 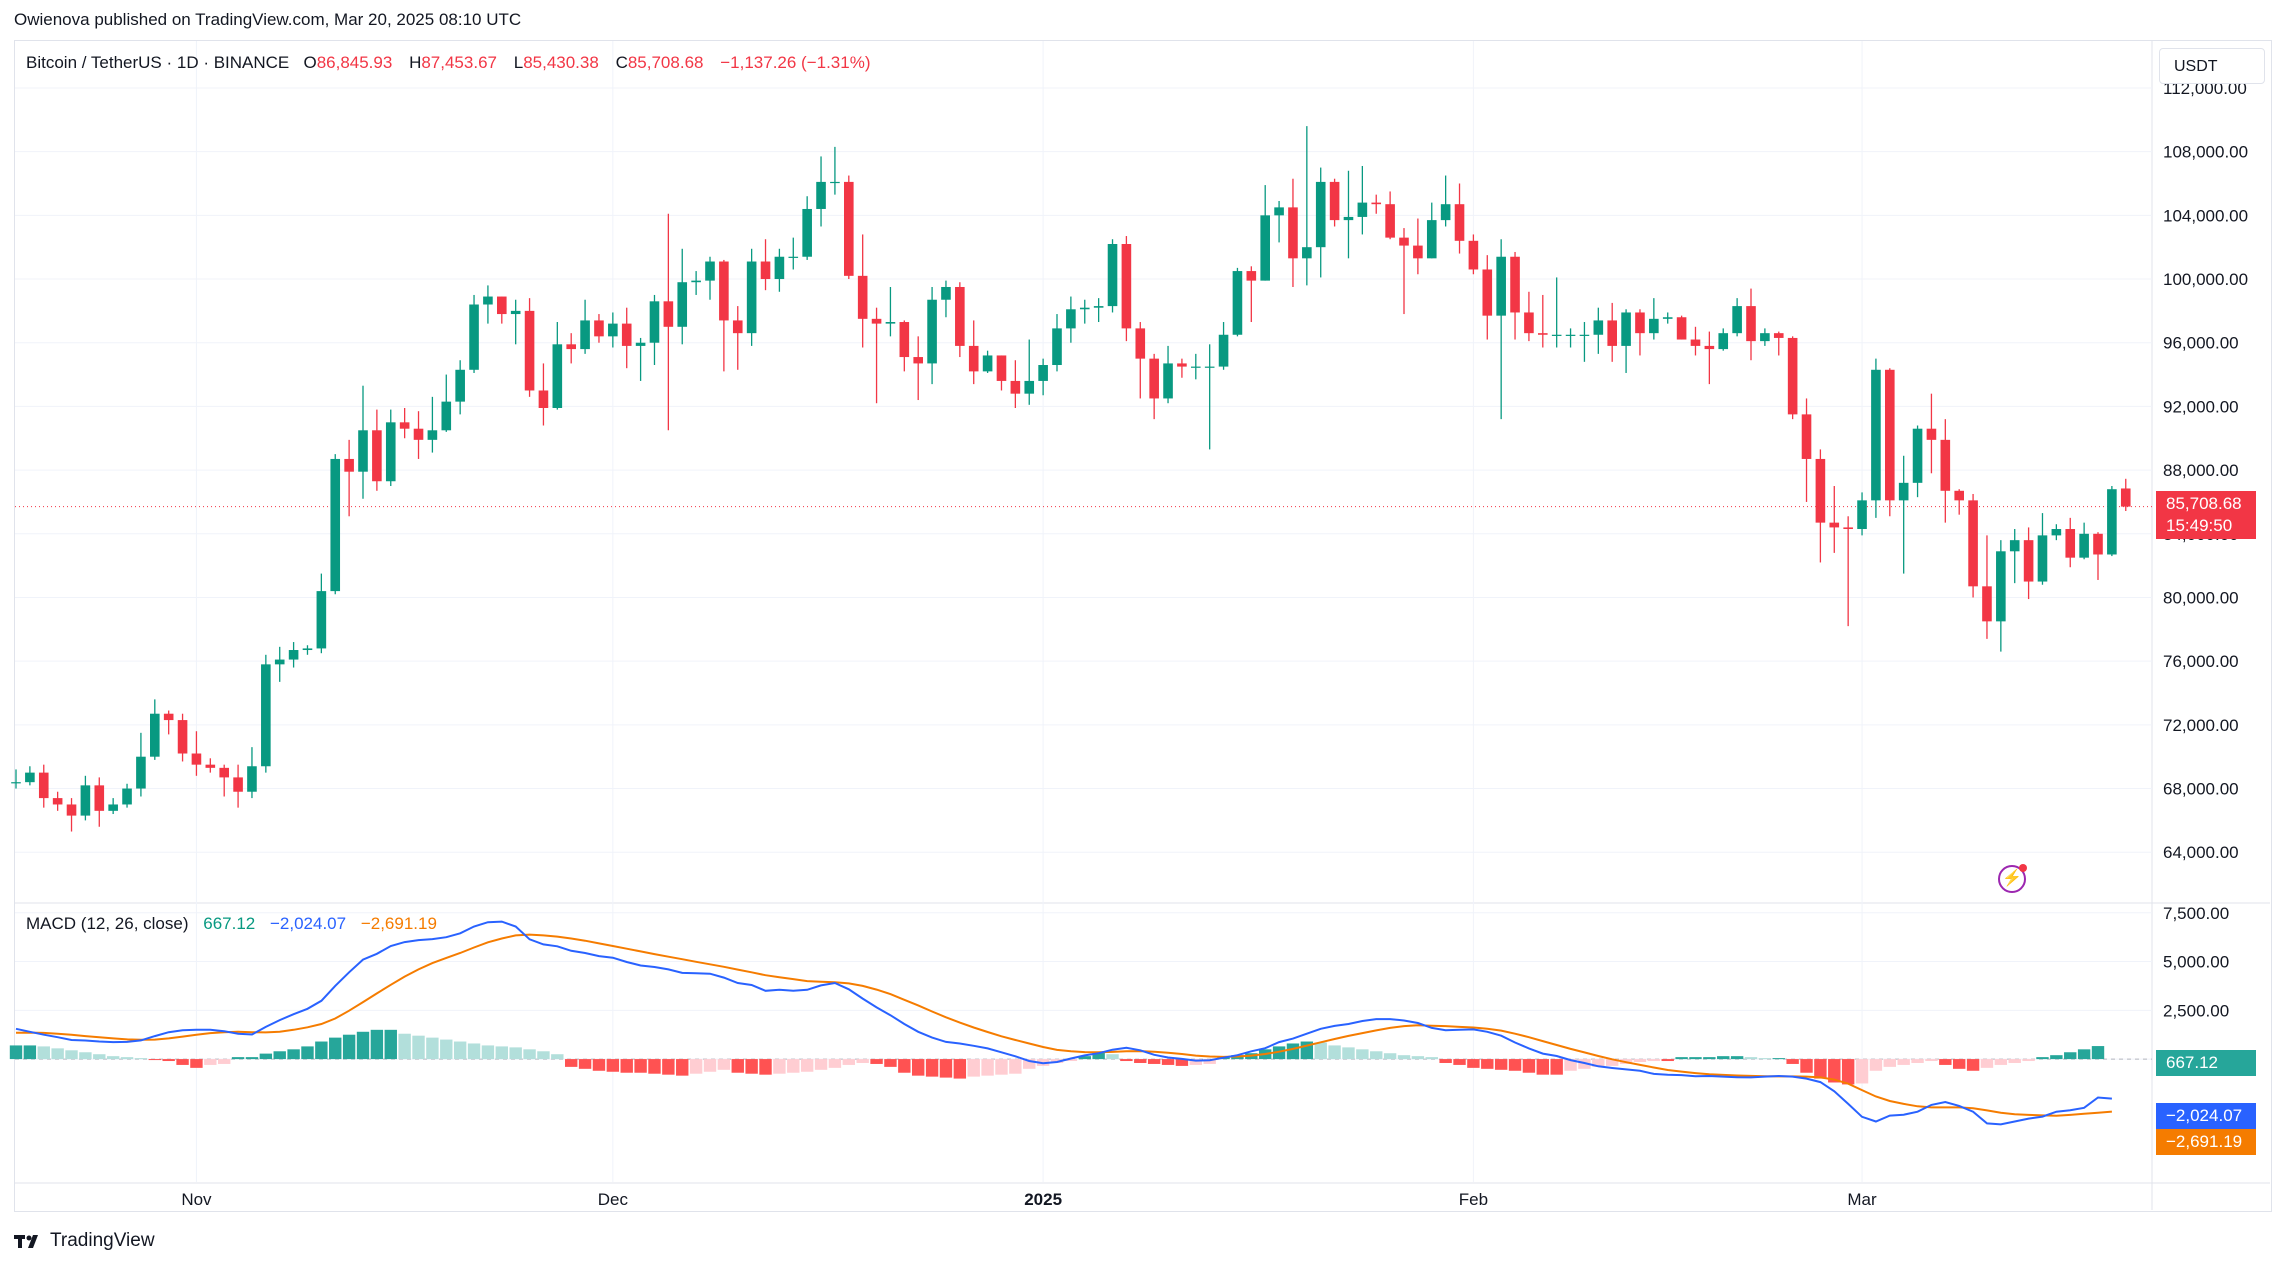 What do you see at coordinates (102, 1240) in the screenshot?
I see `tradingview-logo-text: TradingView` at bounding box center [102, 1240].